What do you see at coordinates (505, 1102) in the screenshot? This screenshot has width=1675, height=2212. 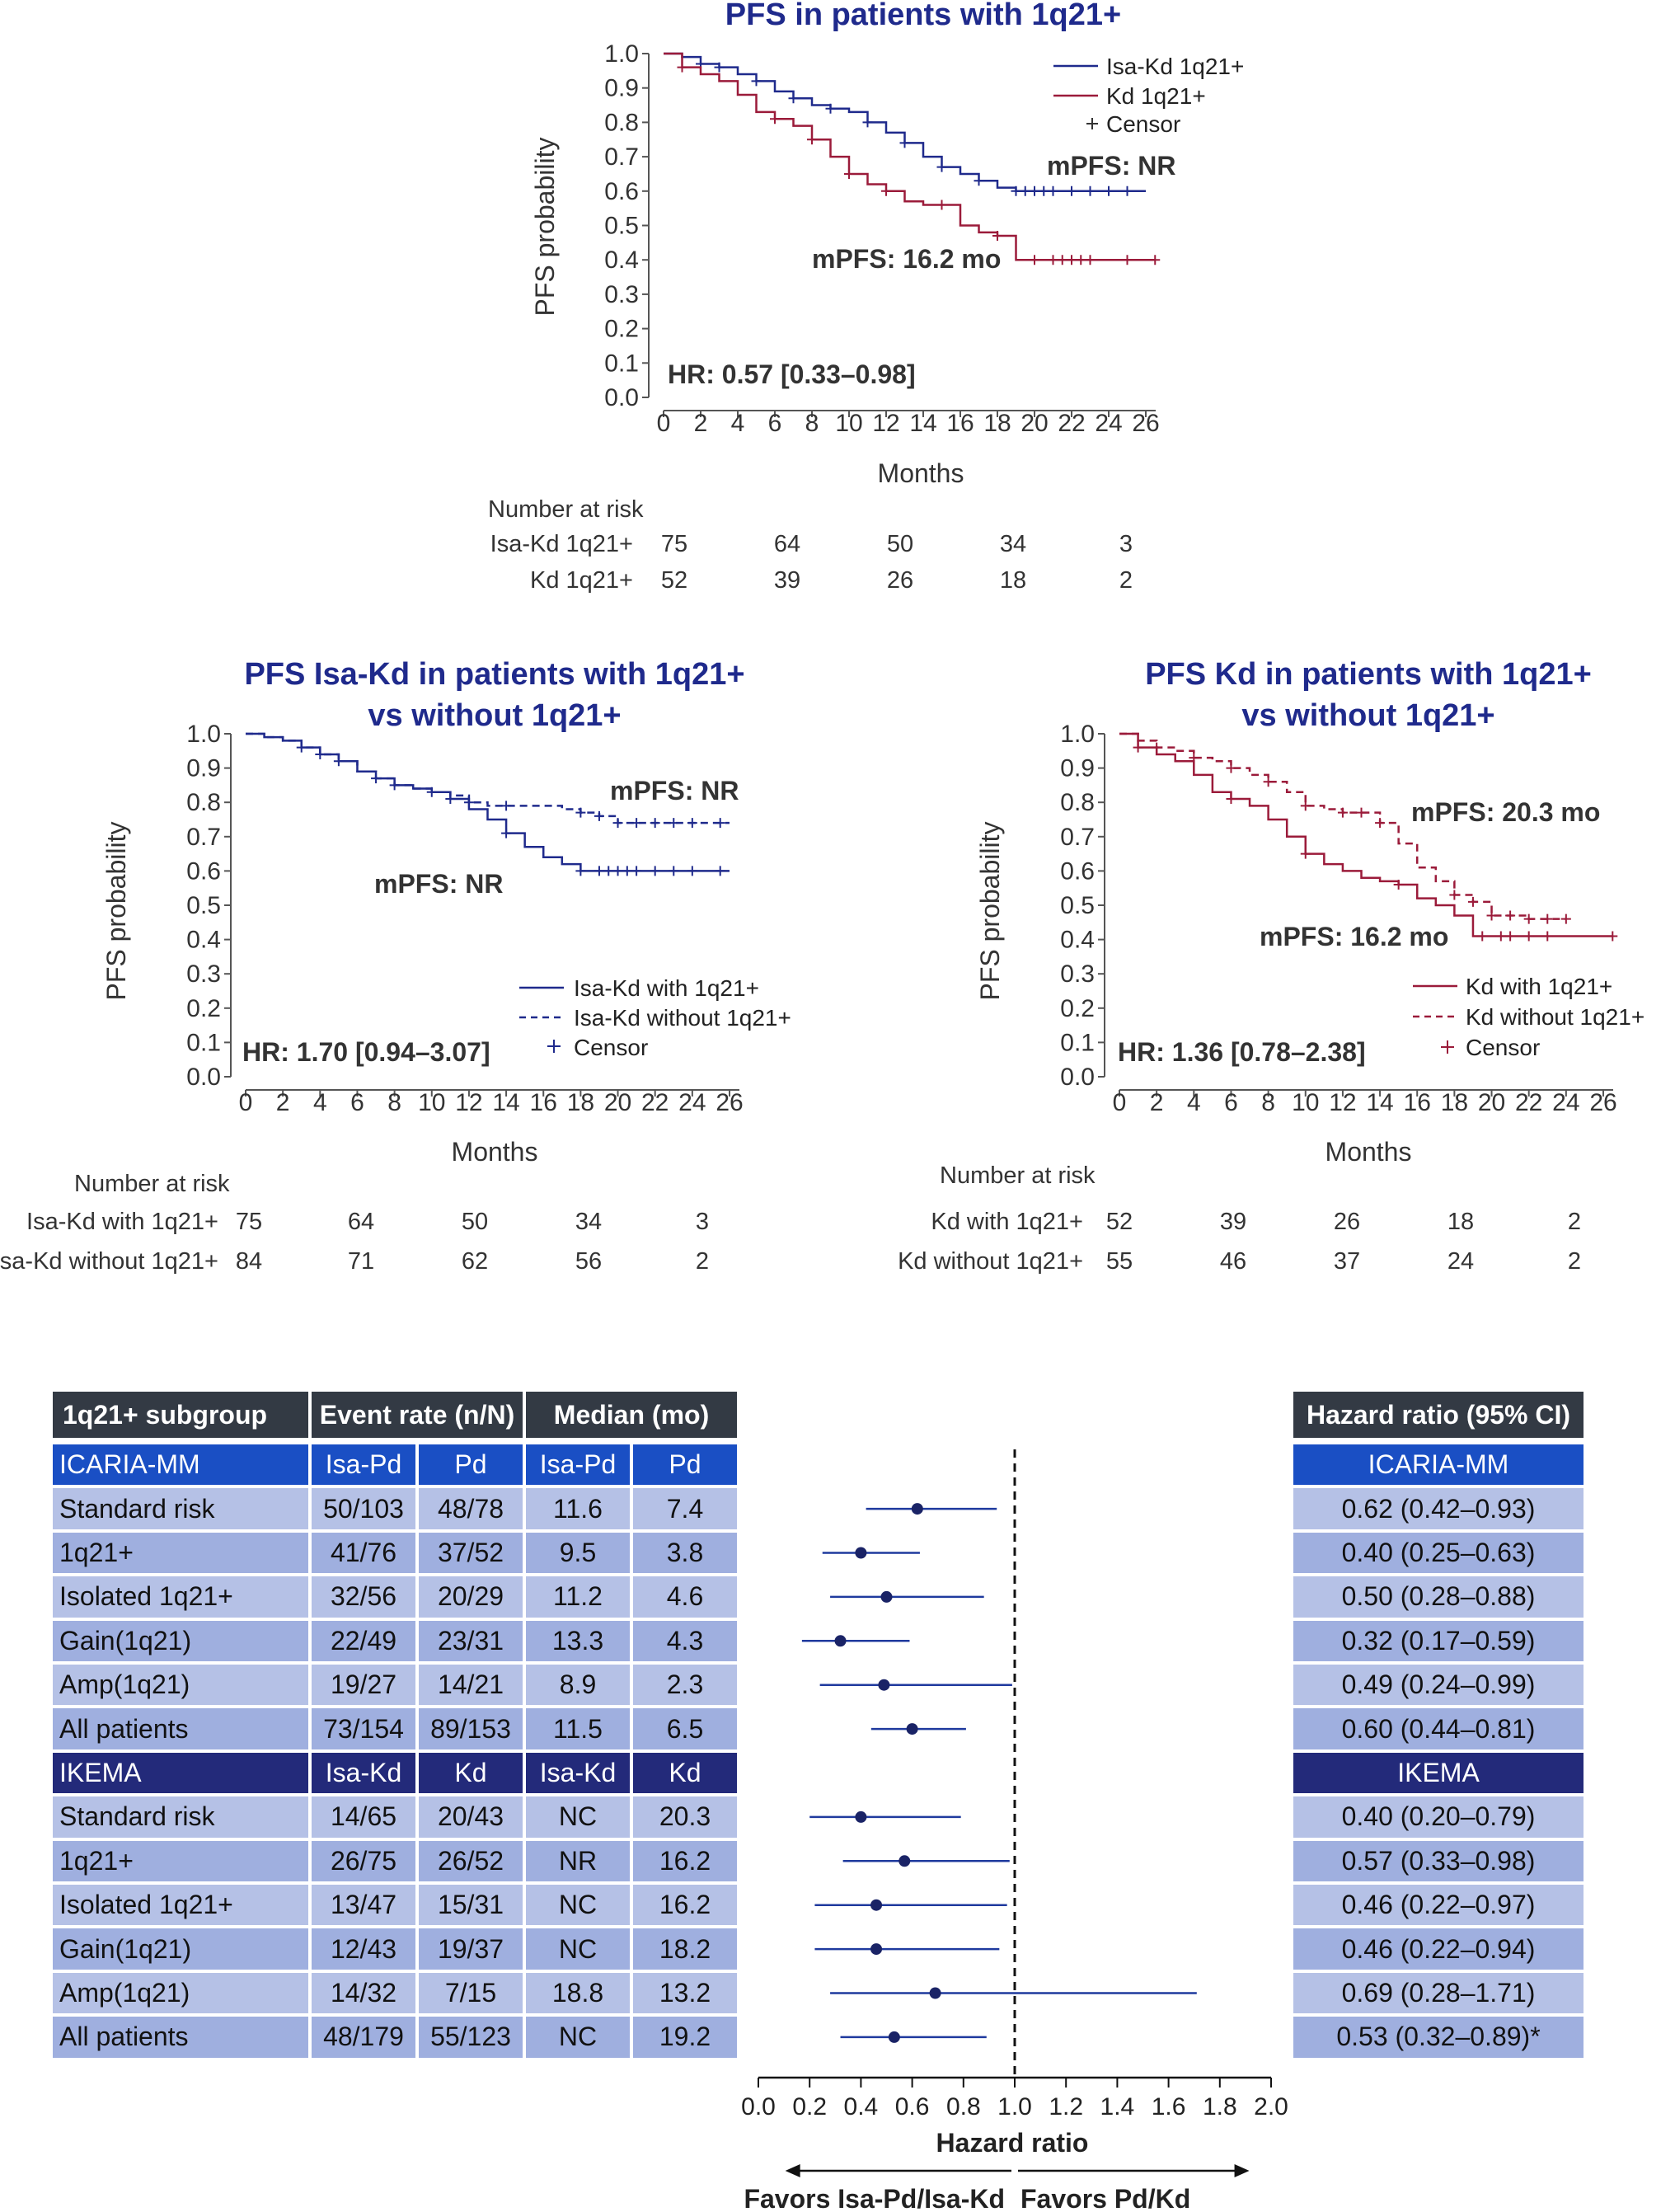 I see `x-tick-label: 14` at bounding box center [505, 1102].